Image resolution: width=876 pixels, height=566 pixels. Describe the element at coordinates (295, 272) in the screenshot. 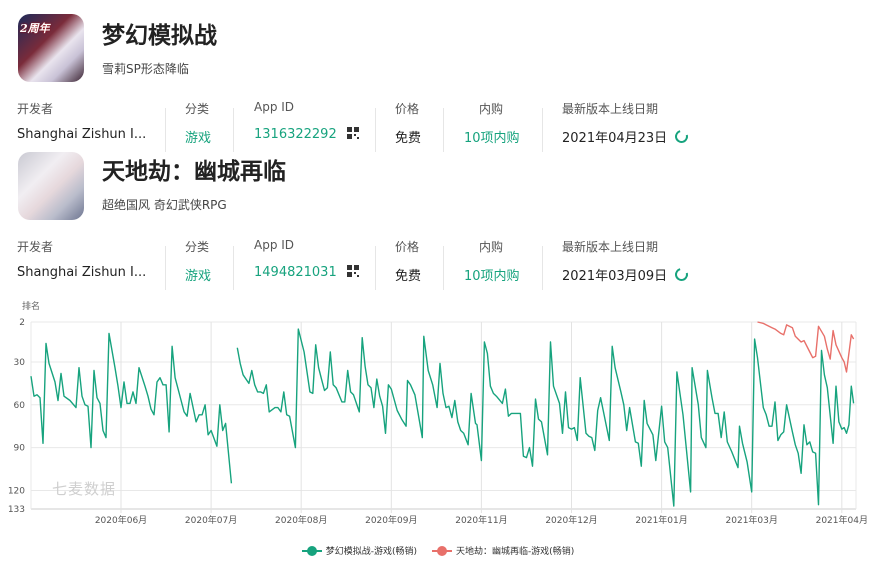

I see `app-id-value: 1494821031` at that location.